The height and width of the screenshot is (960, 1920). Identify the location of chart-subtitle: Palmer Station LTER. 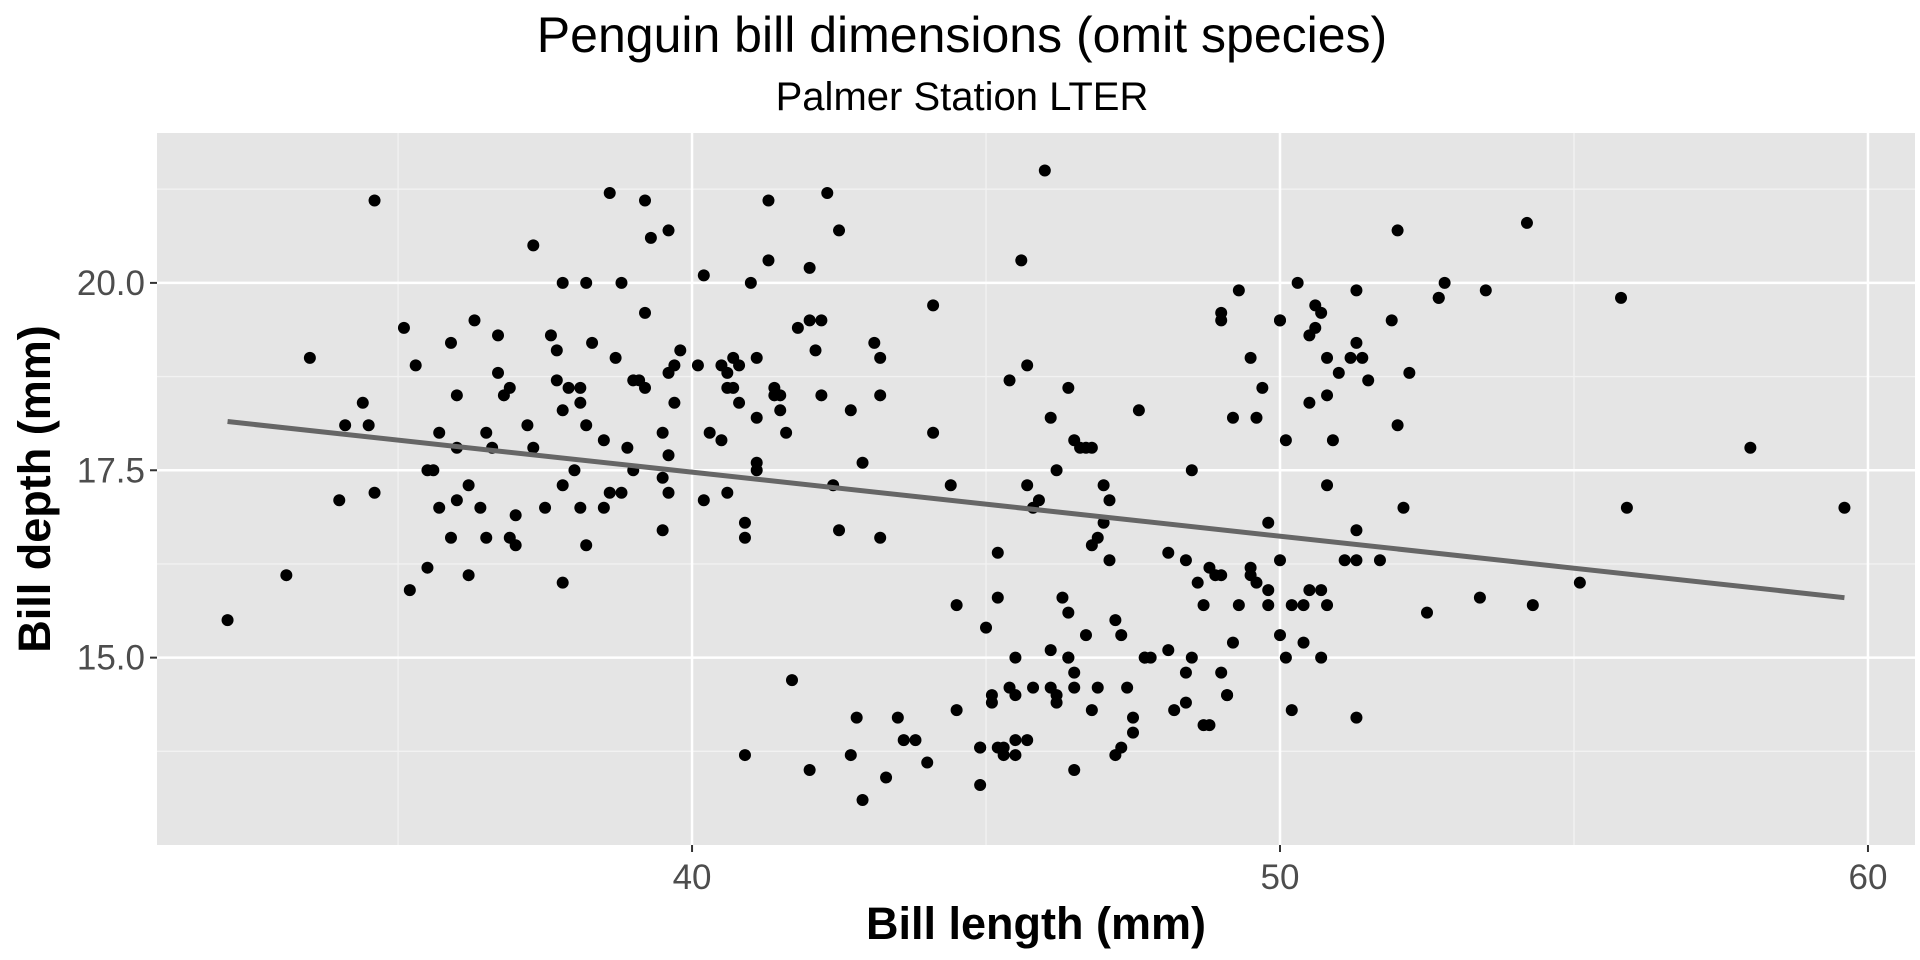
(962, 97).